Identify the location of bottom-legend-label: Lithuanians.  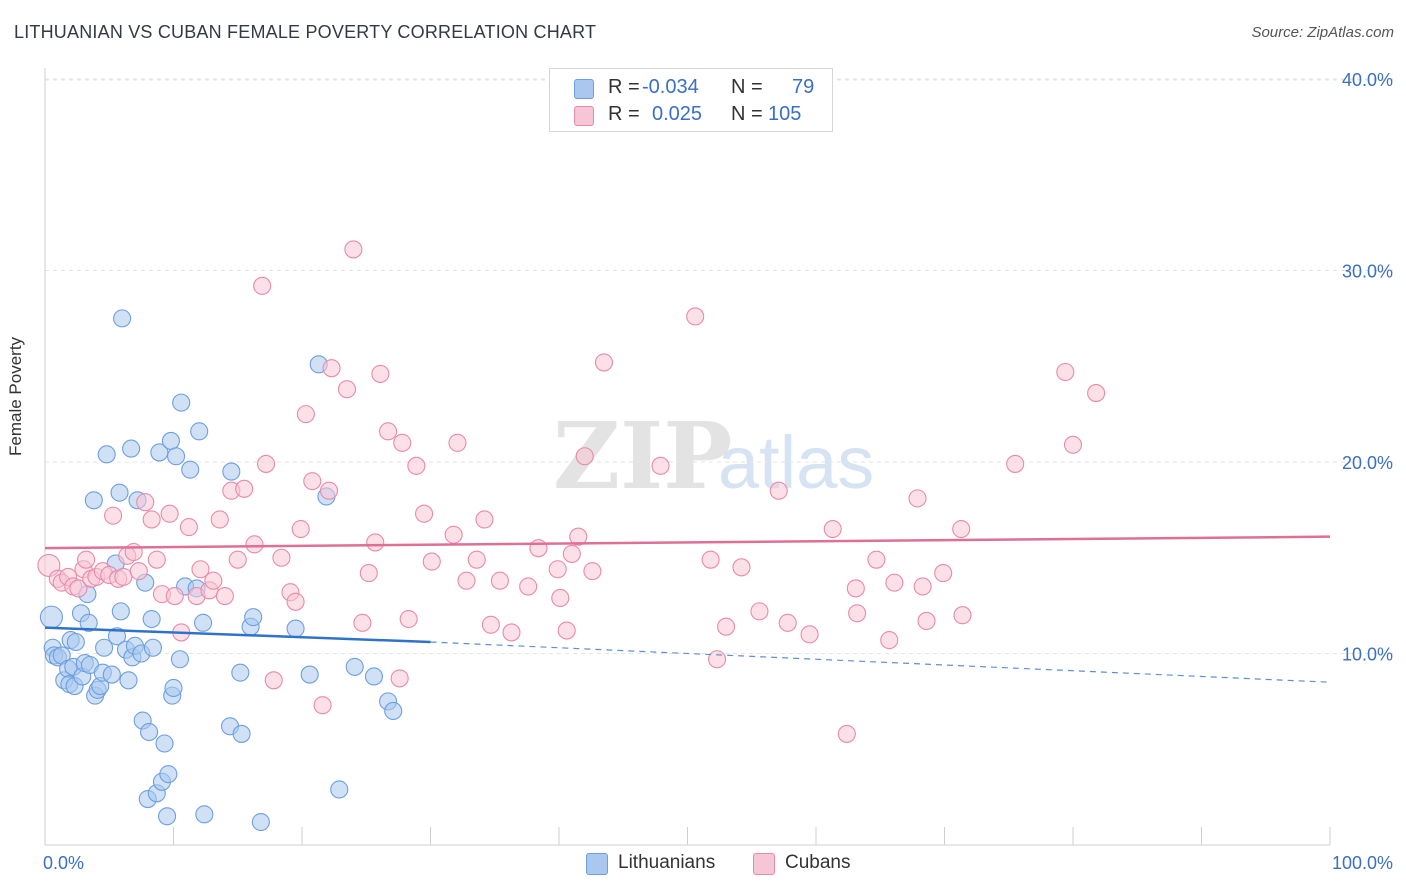
(667, 862).